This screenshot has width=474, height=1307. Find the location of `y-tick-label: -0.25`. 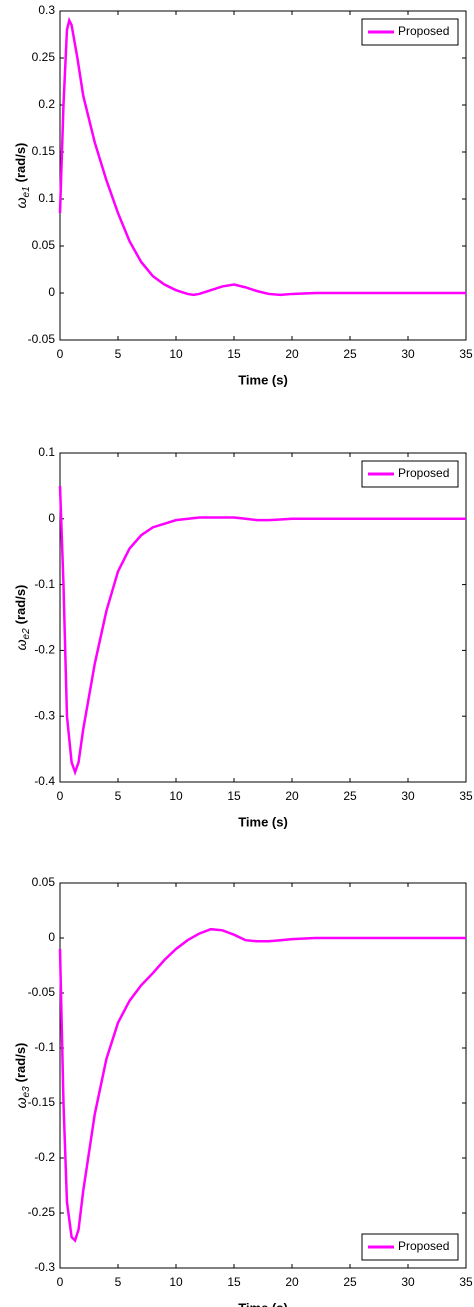

y-tick-label: -0.25 is located at coordinates (42, 1212).